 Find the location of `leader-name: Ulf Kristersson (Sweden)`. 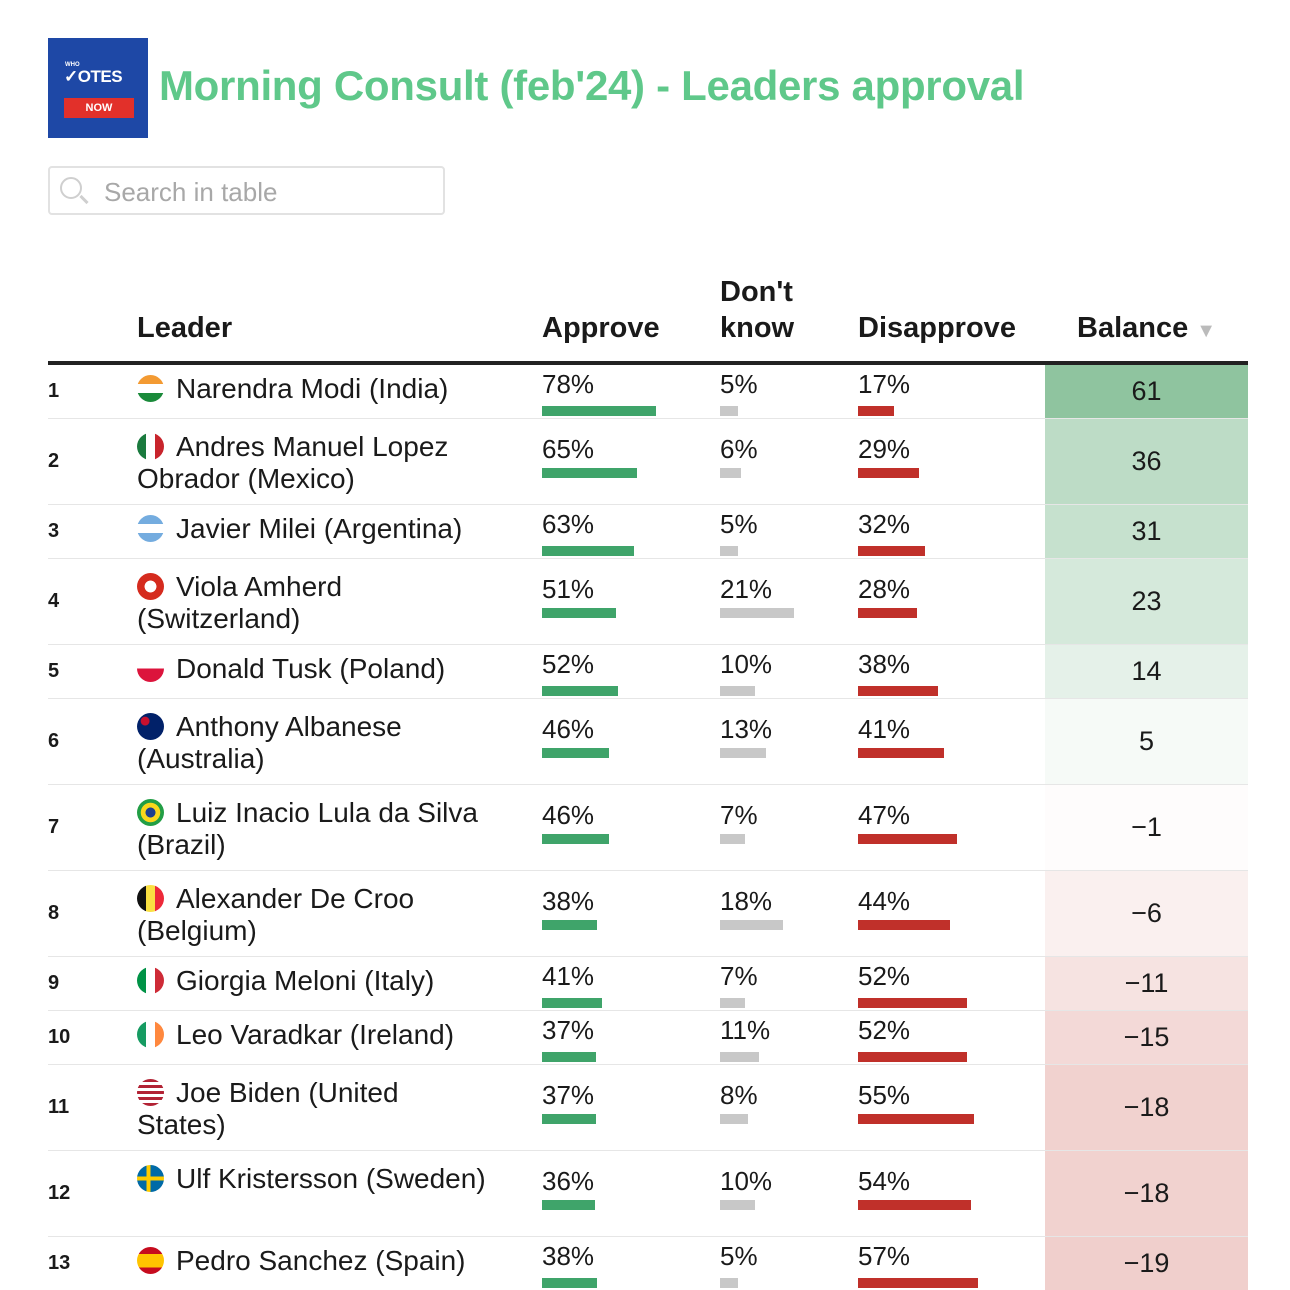

leader-name: Ulf Kristersson (Sweden) is located at coordinates (331, 1178).